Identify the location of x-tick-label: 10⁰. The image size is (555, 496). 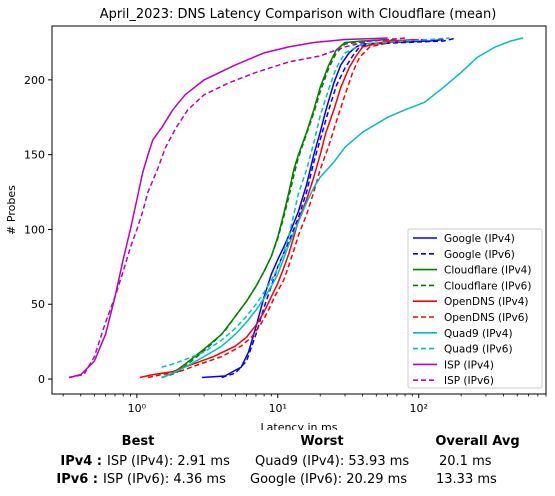
(137, 408).